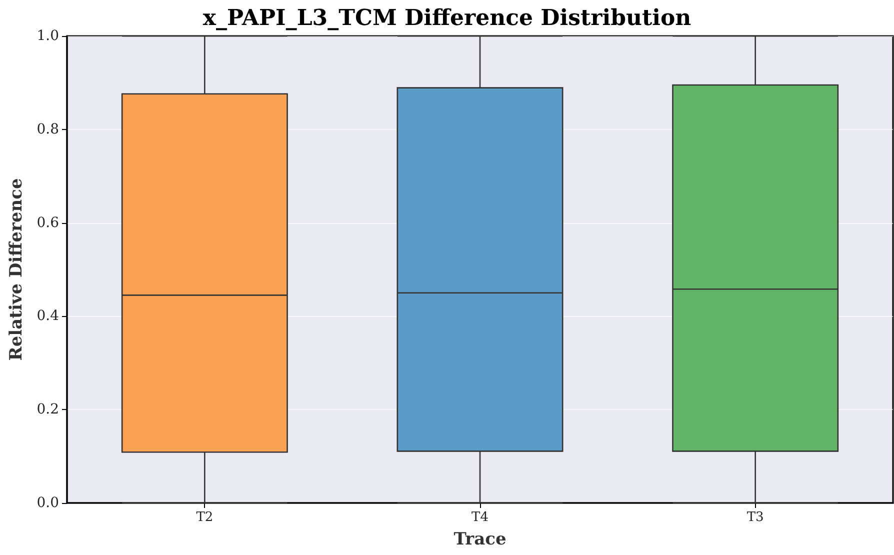 Image resolution: width=894 pixels, height=555 pixels. I want to click on y-axis-title: Relative Difference, so click(16, 269).